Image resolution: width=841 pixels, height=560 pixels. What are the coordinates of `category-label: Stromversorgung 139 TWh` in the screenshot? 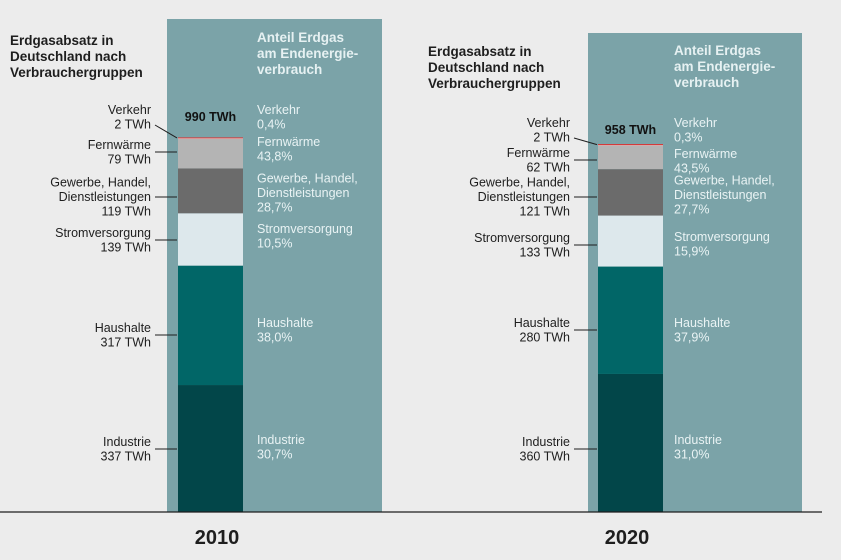 It's located at (103, 240).